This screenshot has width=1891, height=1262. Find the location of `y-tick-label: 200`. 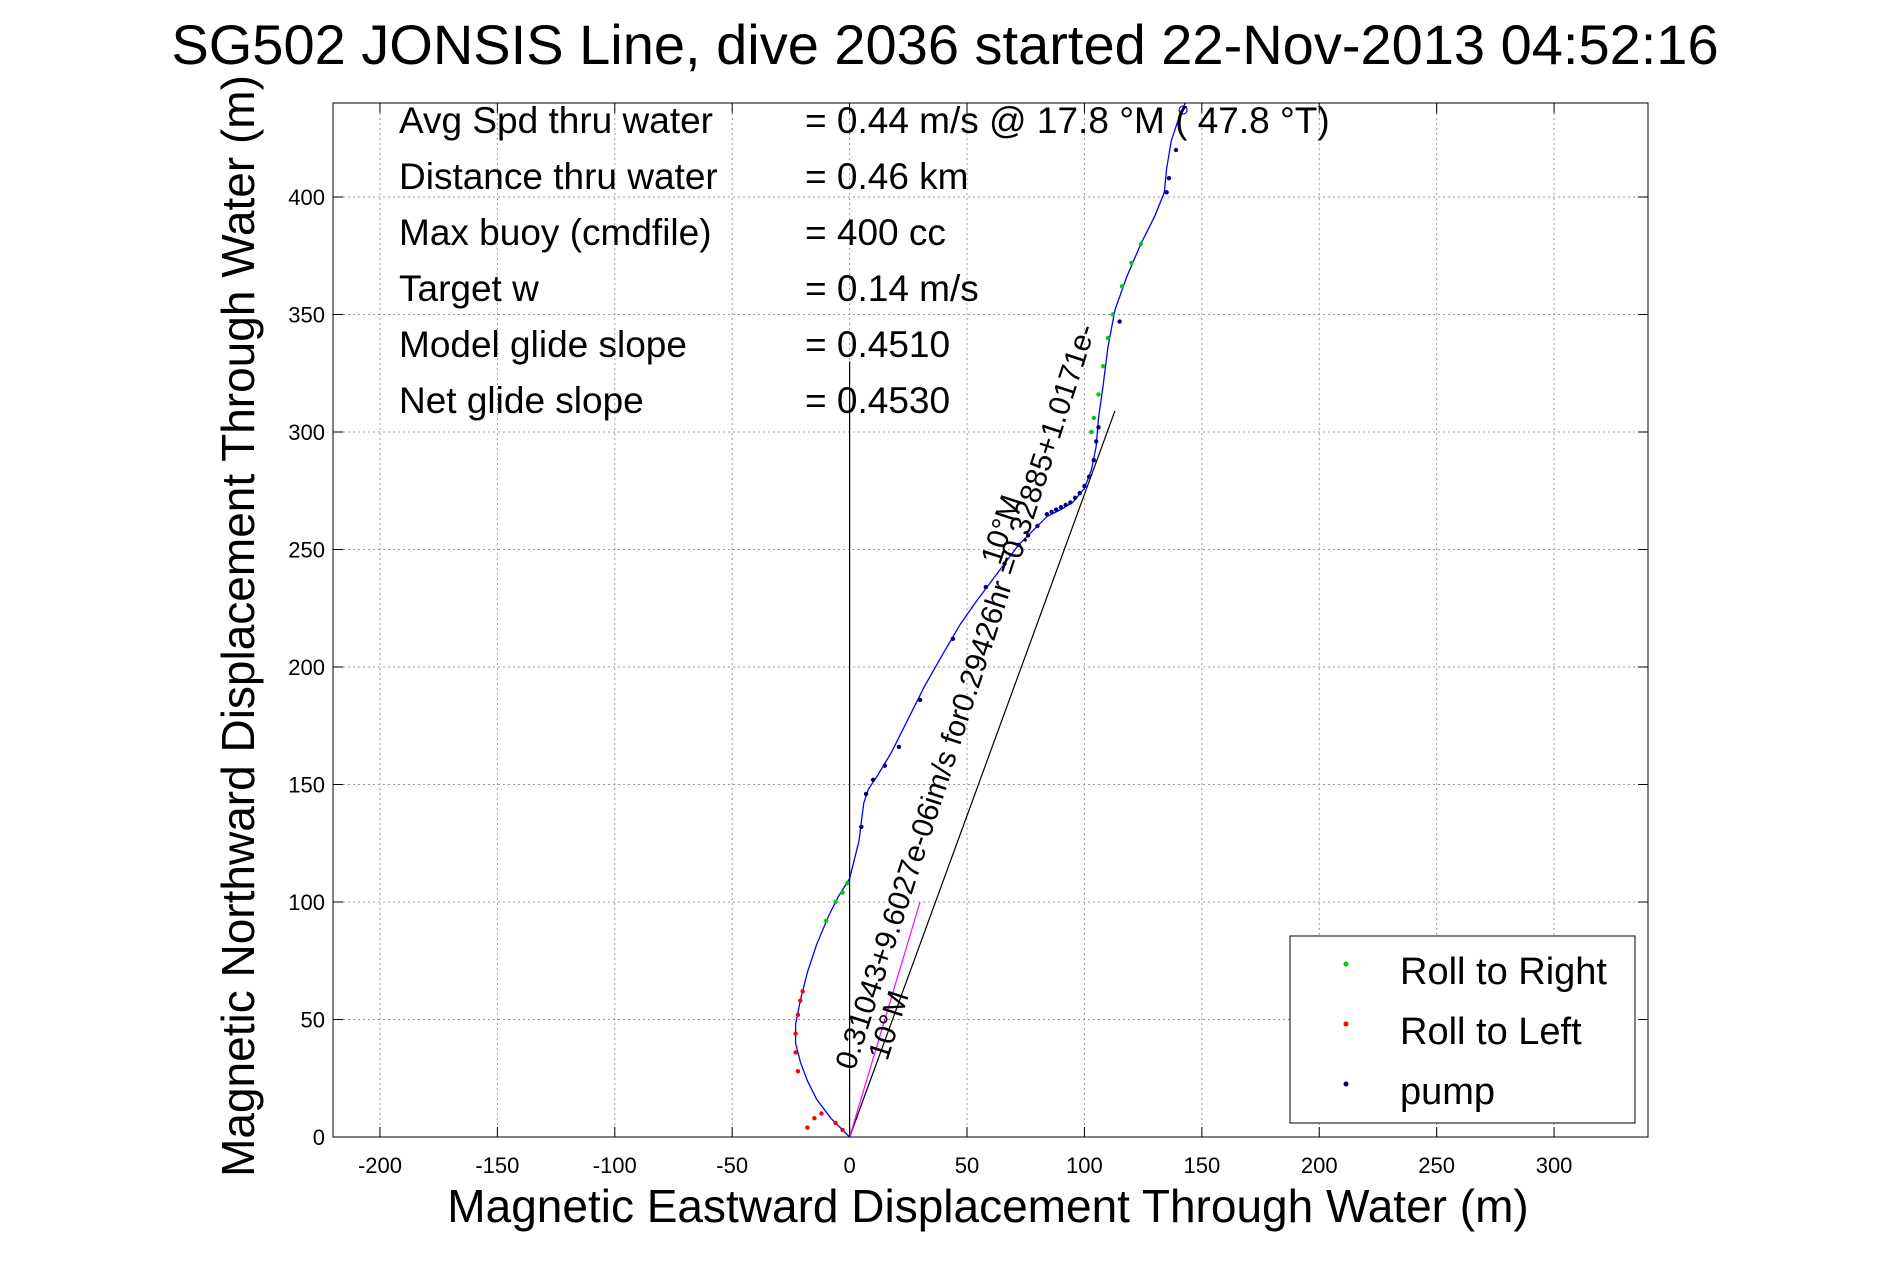

y-tick-label: 200 is located at coordinates (306, 667).